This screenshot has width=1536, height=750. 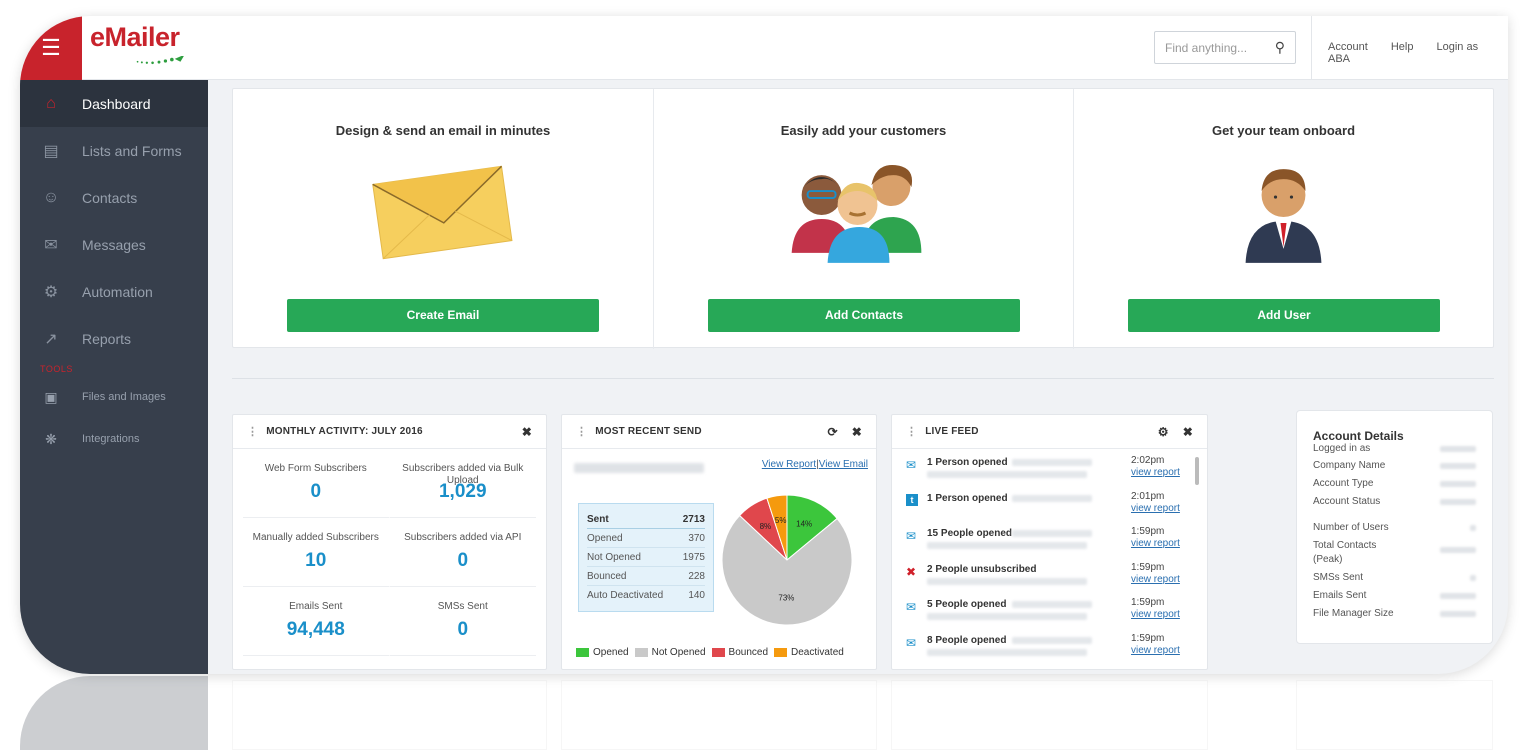 What do you see at coordinates (1358, 436) in the screenshot?
I see `card-title: Account Details` at bounding box center [1358, 436].